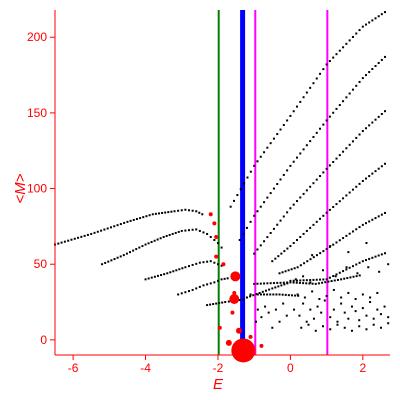 This screenshot has width=400, height=400. What do you see at coordinates (261, 345) in the screenshot?
I see `highlight-point` at bounding box center [261, 345].